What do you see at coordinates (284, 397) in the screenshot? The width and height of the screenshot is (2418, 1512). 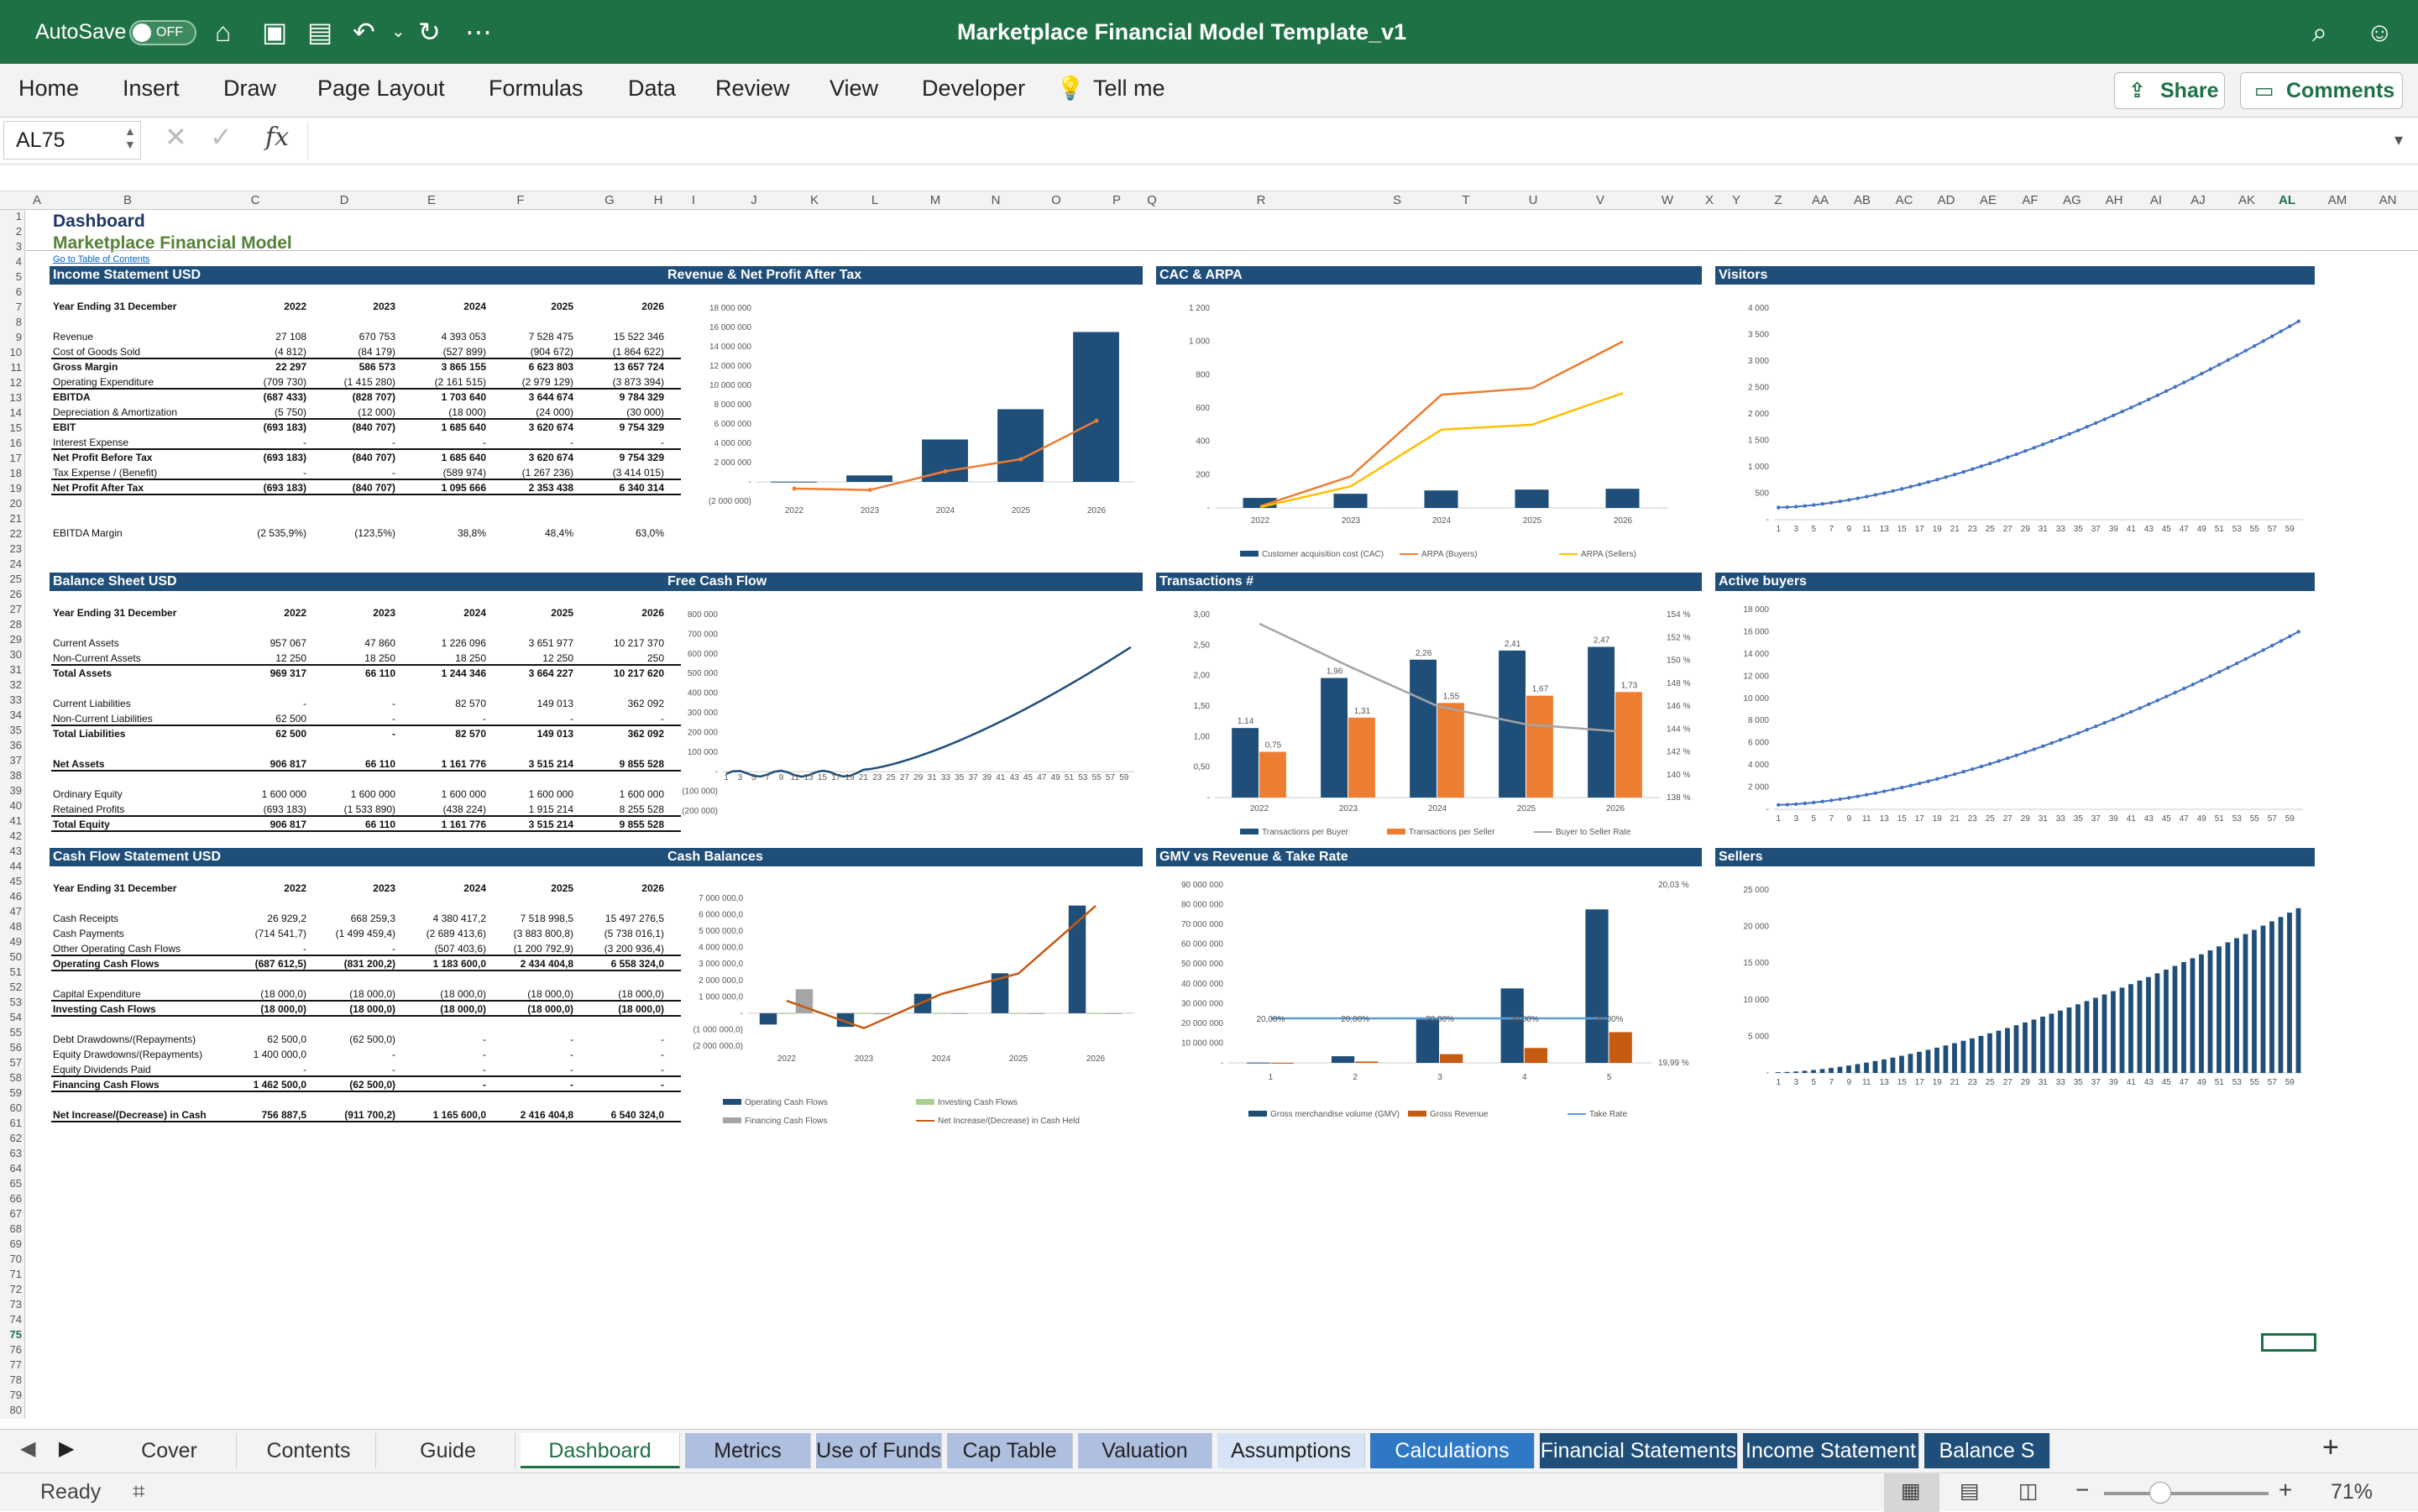 I see `cell-value: (687 433)` at bounding box center [284, 397].